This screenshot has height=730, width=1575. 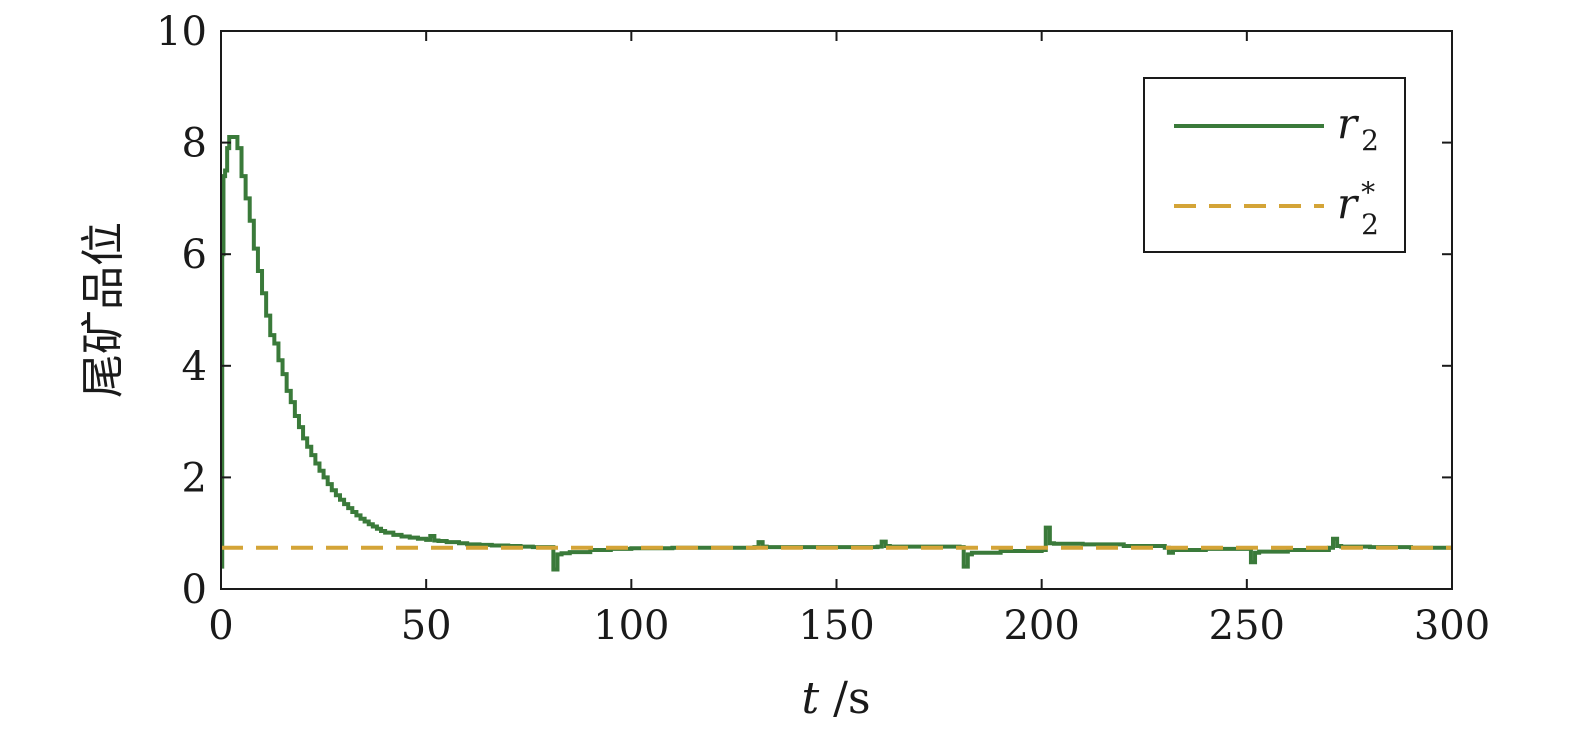 What do you see at coordinates (181, 32) in the screenshot?
I see `y-tick-label-10: 10` at bounding box center [181, 32].